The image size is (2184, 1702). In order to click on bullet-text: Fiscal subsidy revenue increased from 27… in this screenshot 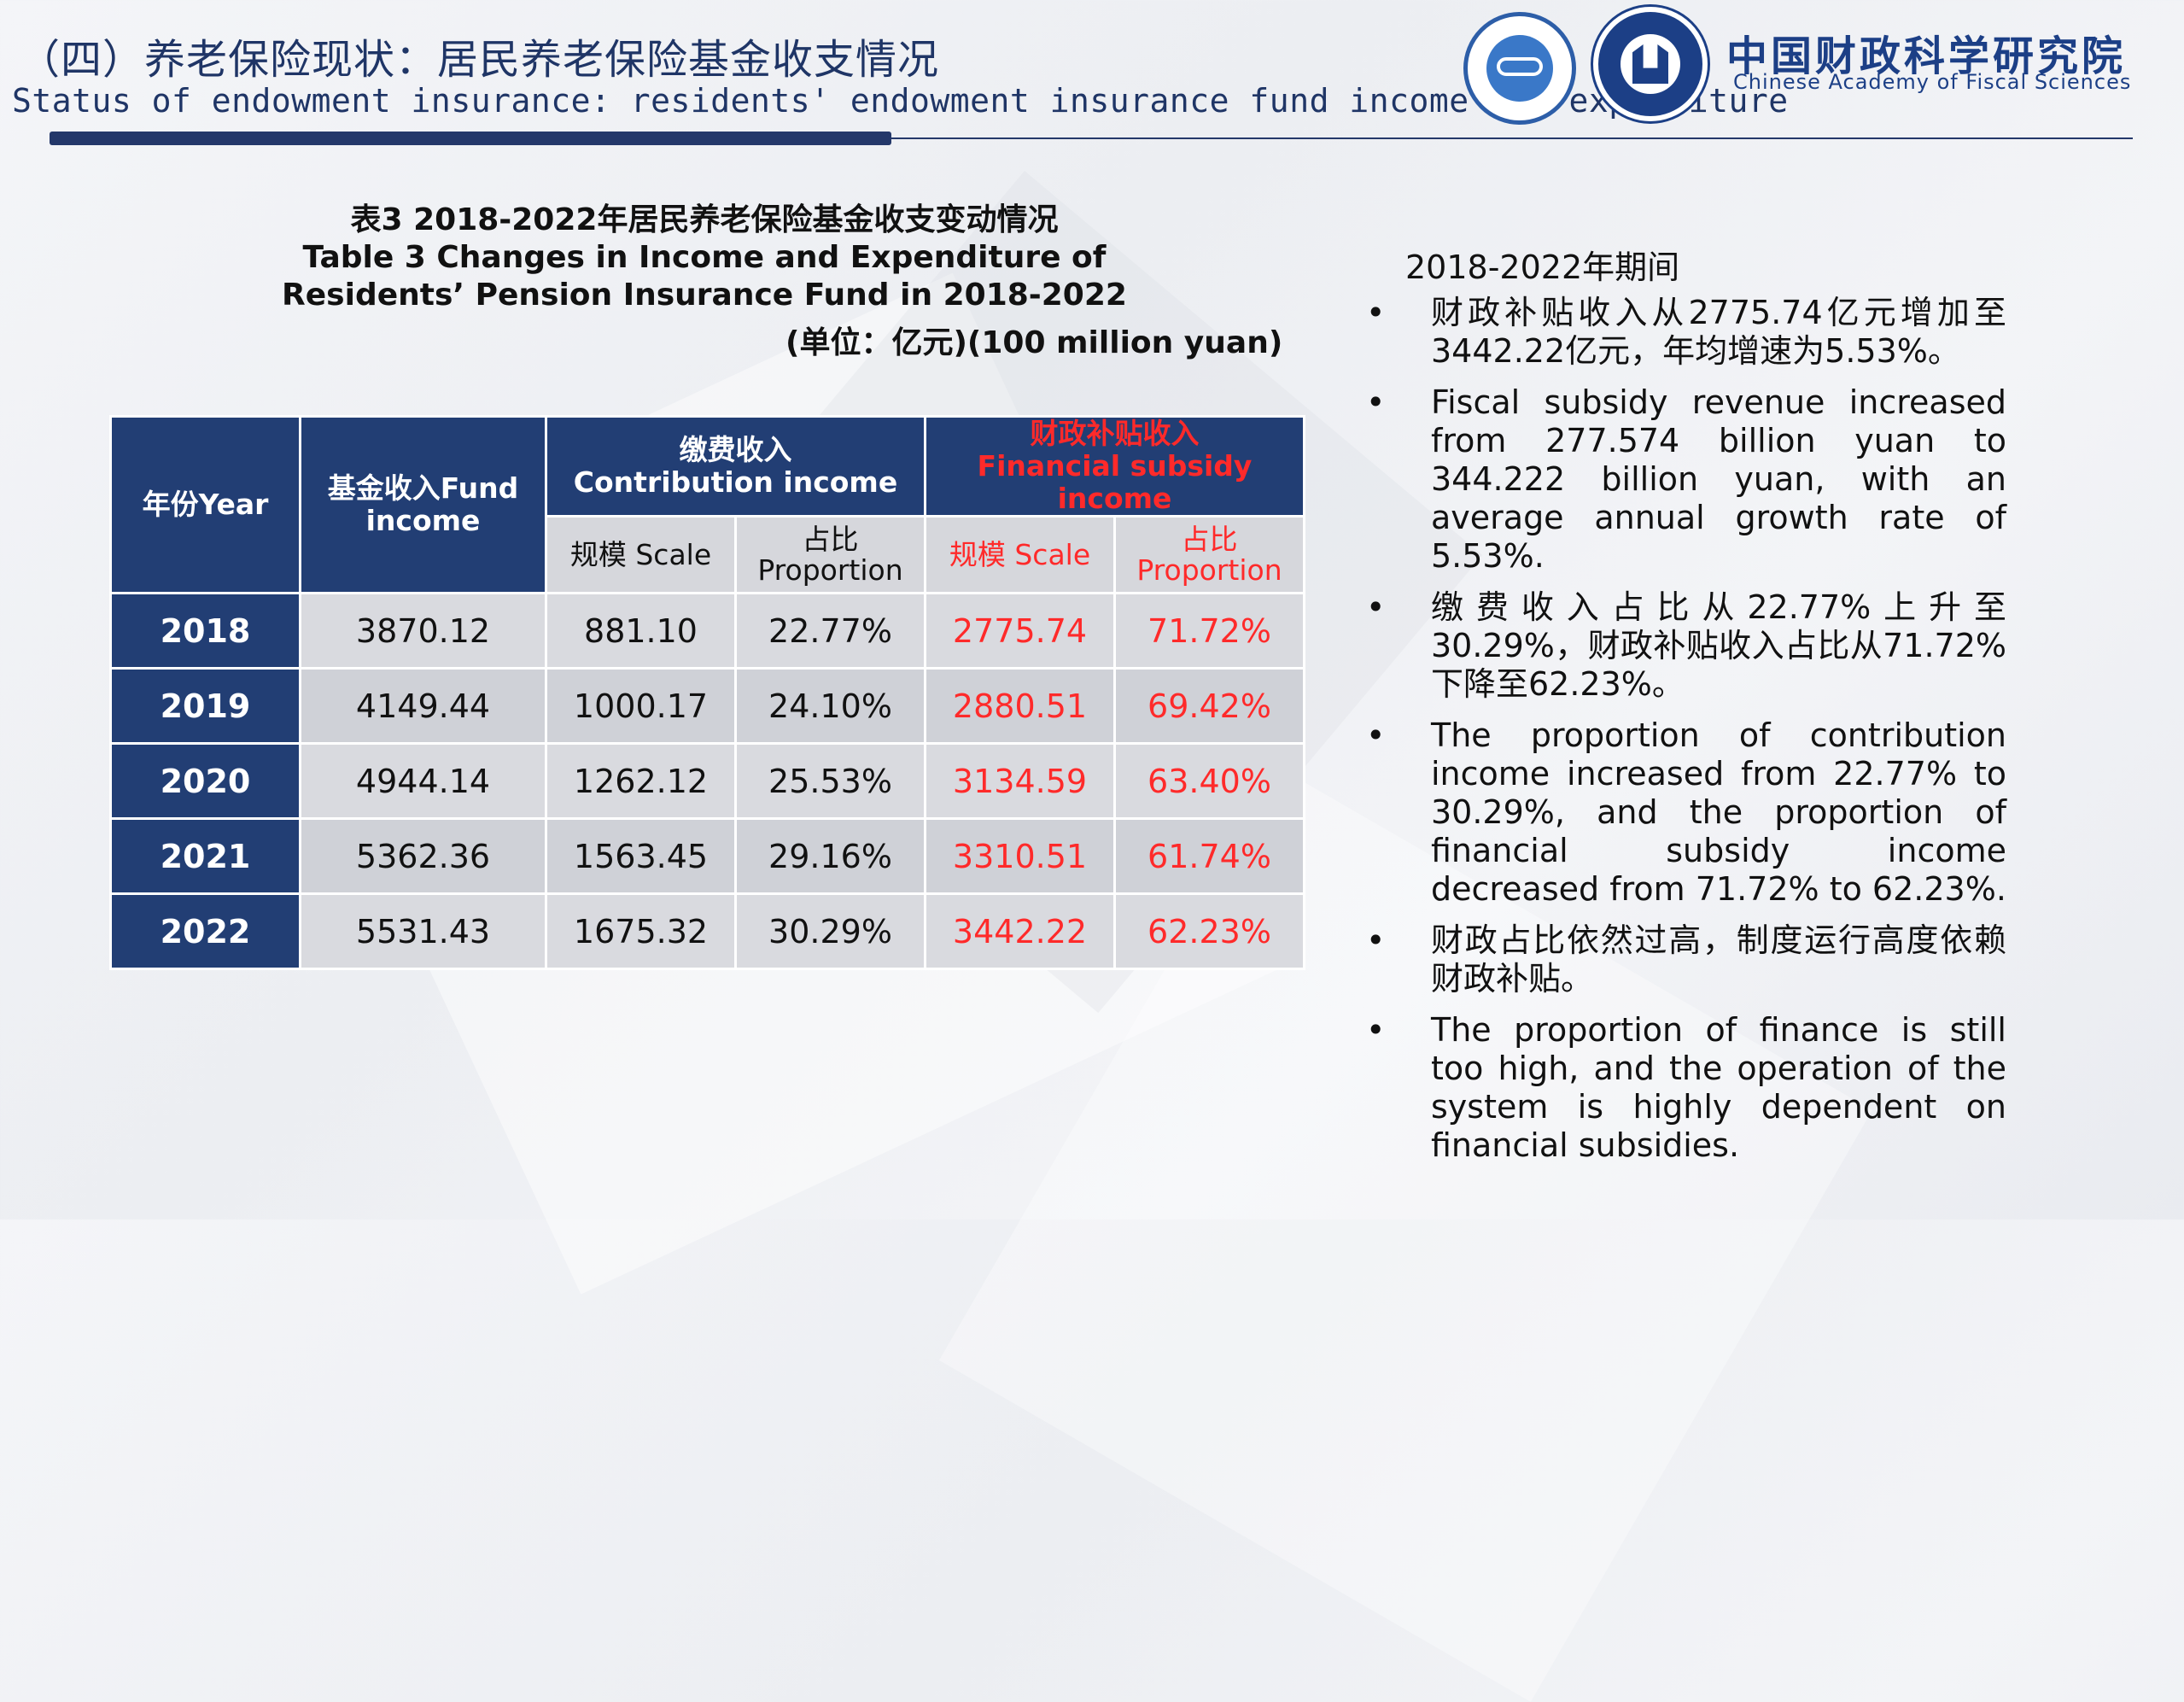, I will do `click(1719, 479)`.